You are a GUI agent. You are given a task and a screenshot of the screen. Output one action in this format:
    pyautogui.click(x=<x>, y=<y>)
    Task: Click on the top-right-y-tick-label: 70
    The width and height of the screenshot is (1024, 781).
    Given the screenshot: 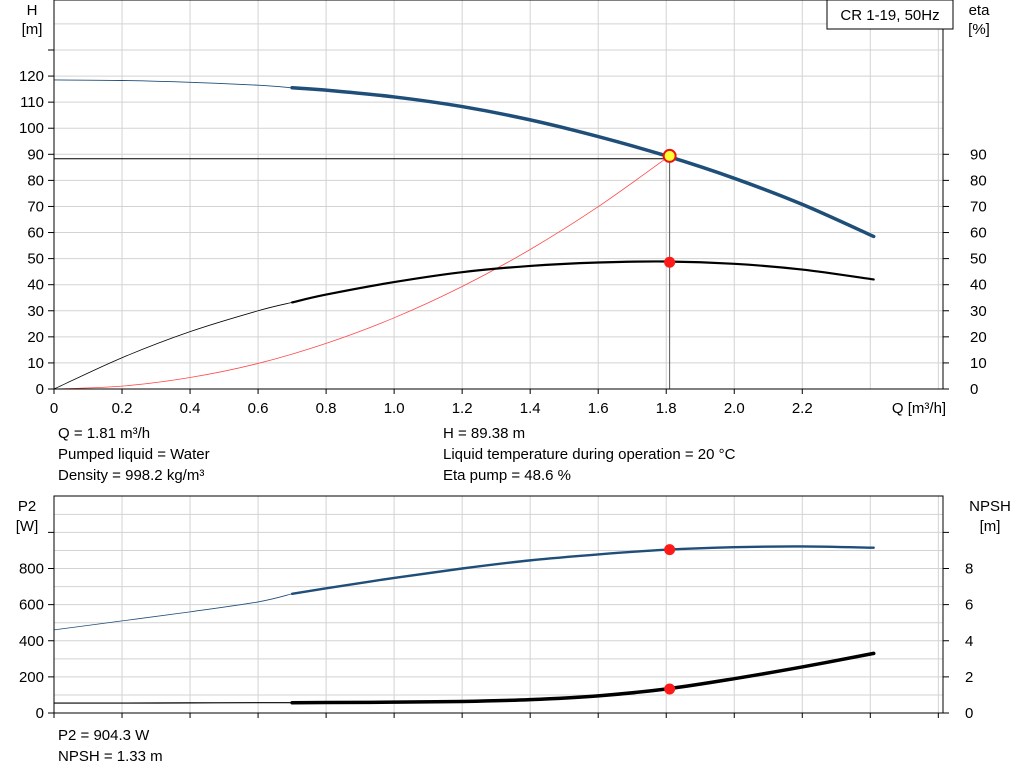 What is the action you would take?
    pyautogui.click(x=978, y=206)
    